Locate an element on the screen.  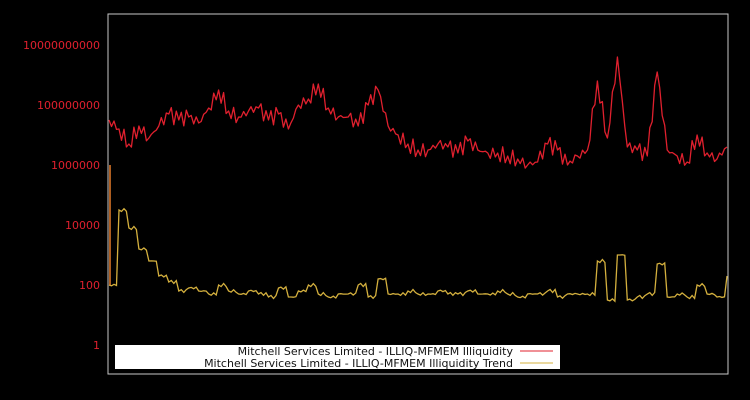
y-tick-label: 1000000 is located at coordinates (75, 165).